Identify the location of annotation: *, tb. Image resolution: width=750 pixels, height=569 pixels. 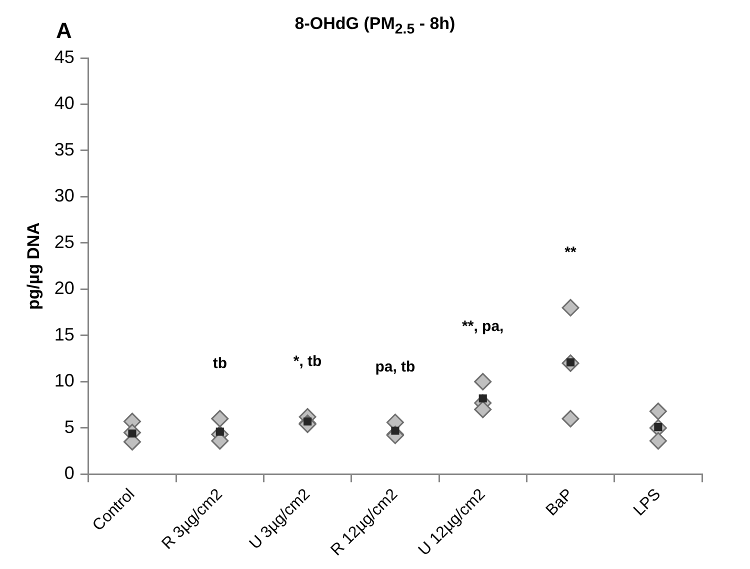
(307, 361).